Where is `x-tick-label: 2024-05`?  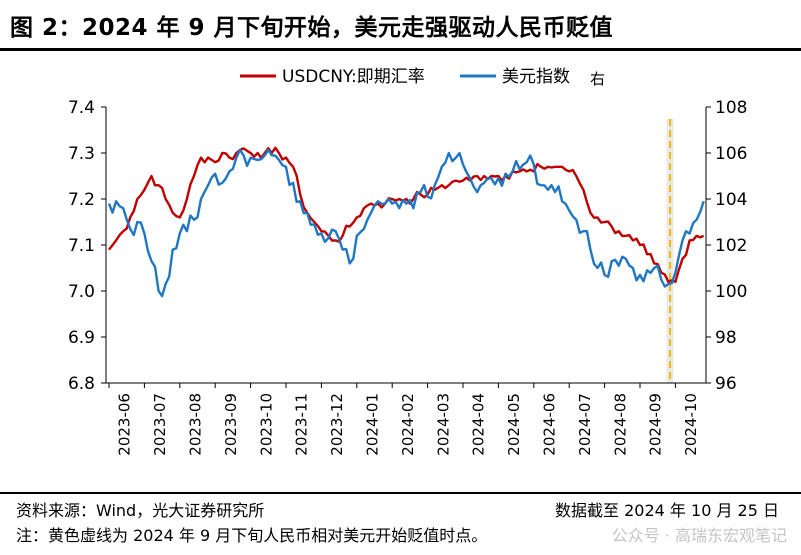
x-tick-label: 2024-05 is located at coordinates (514, 424).